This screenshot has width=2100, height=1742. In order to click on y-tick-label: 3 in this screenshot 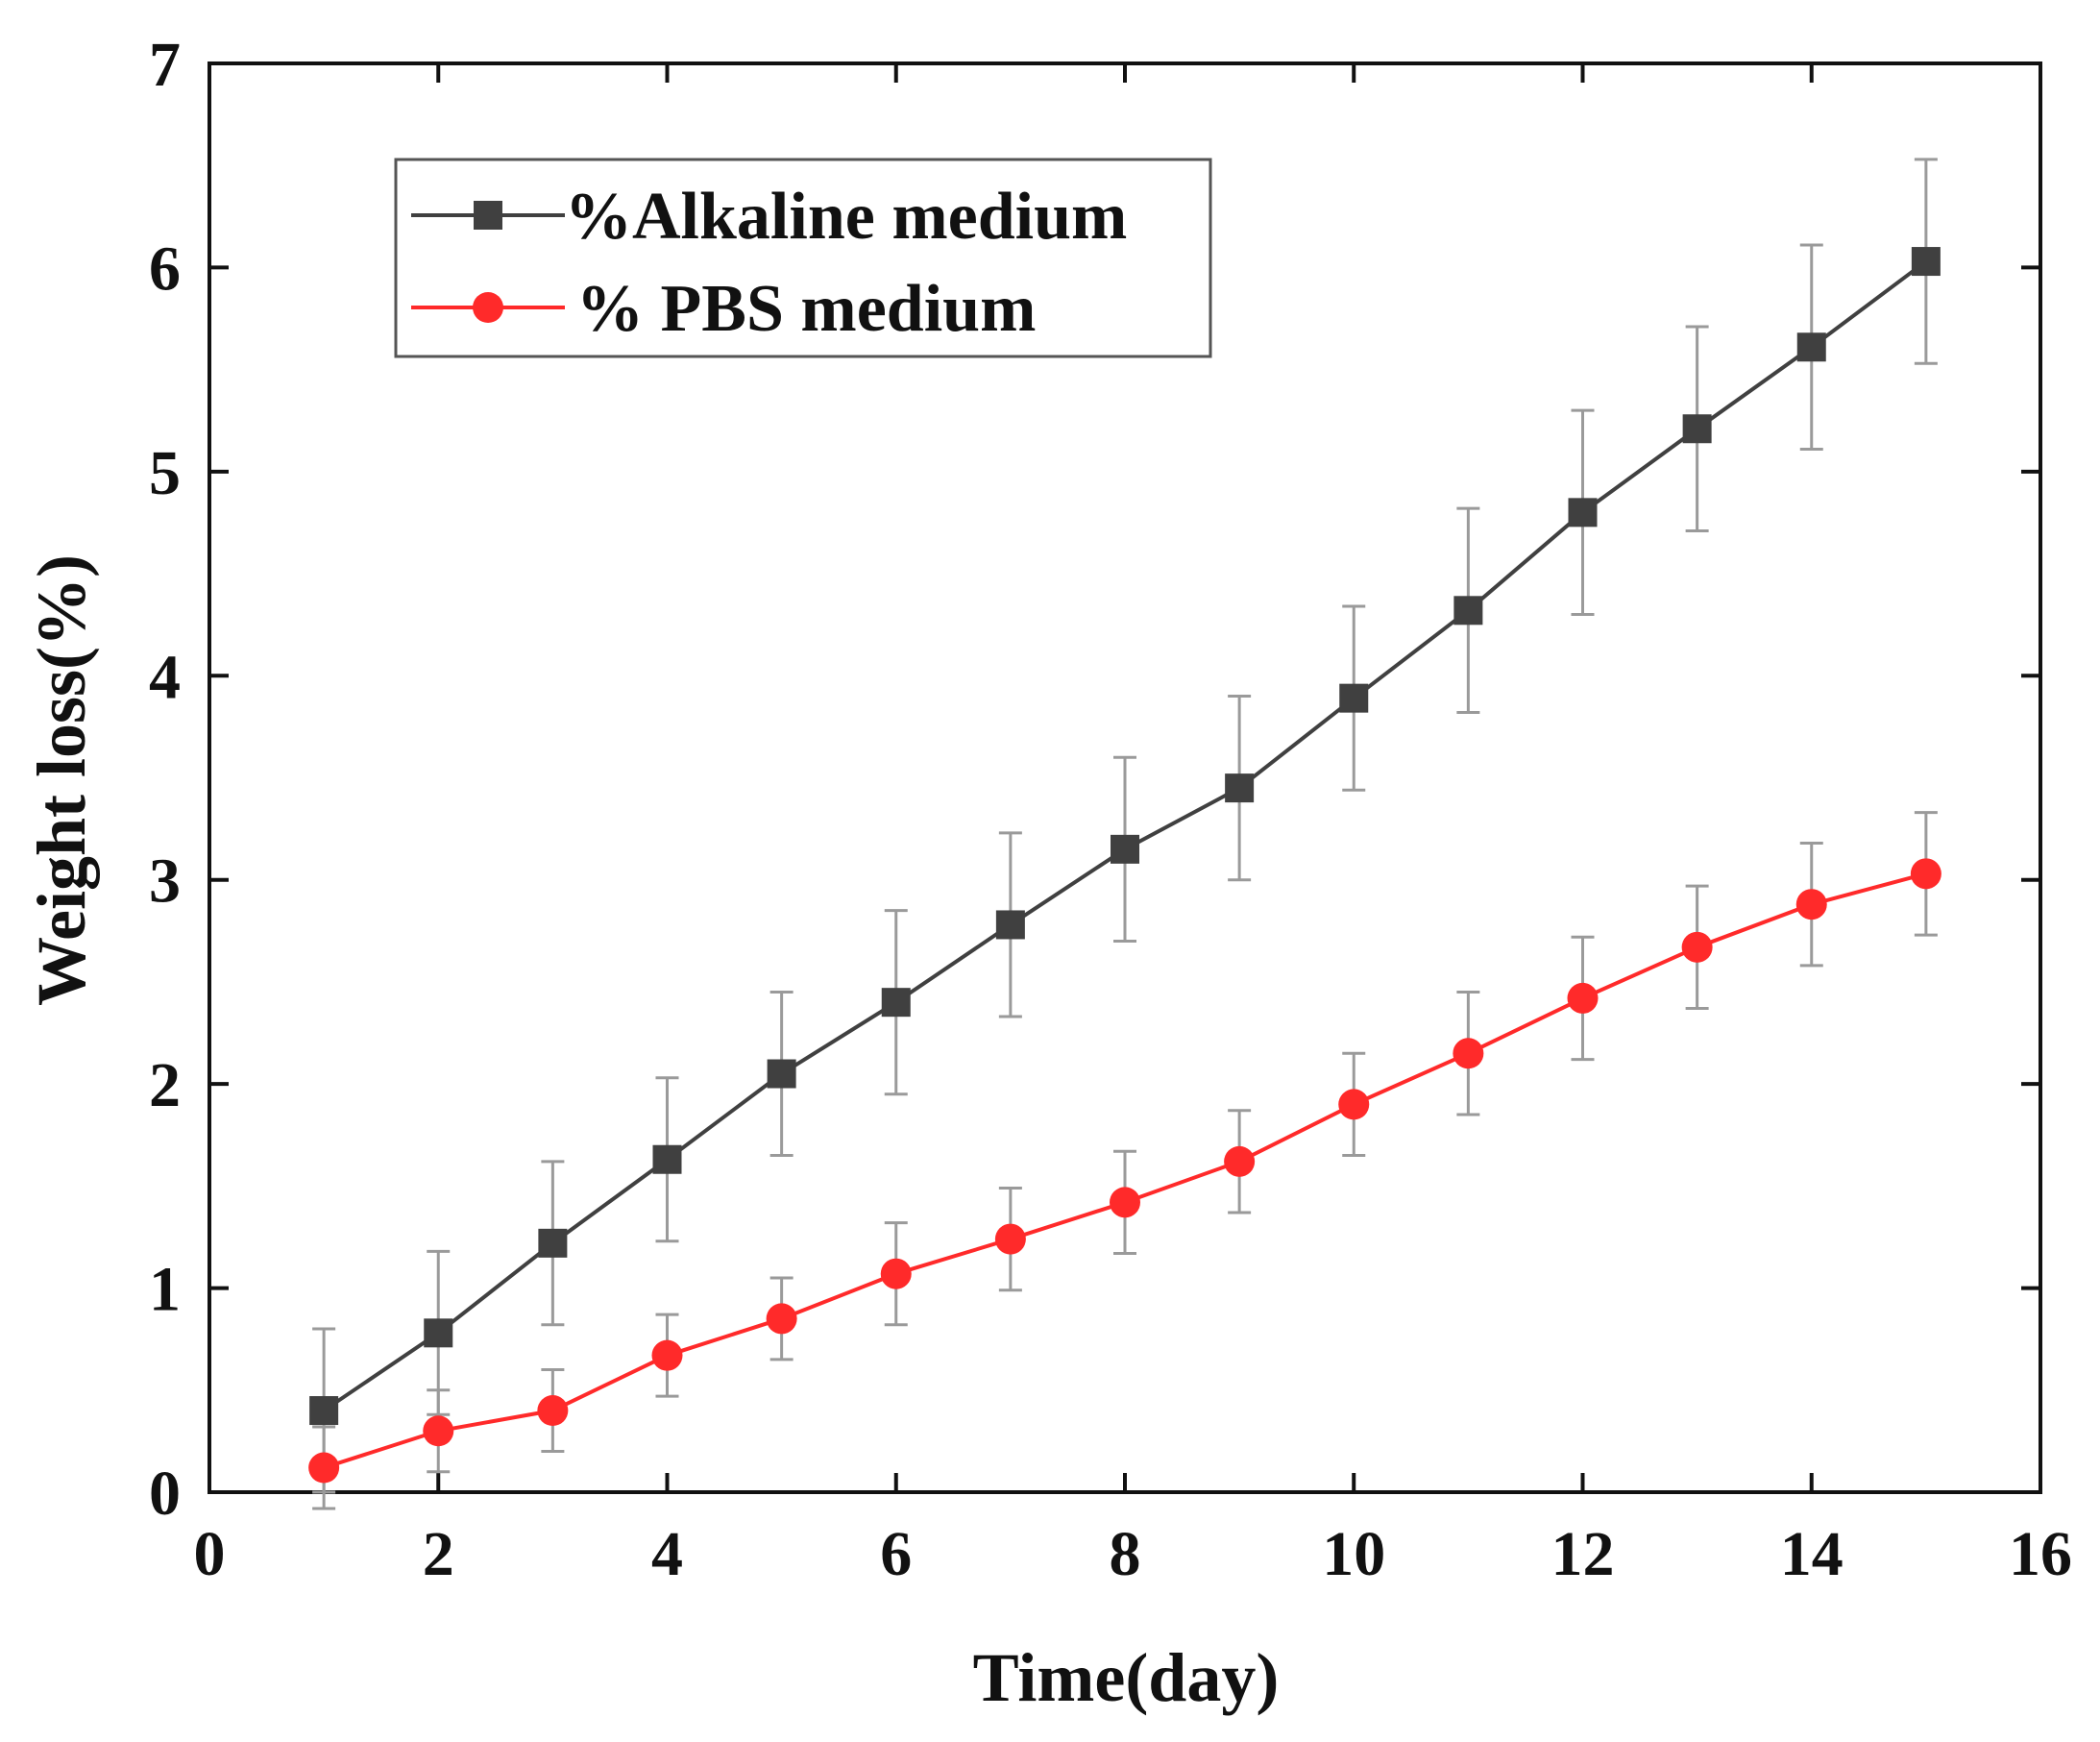, I will do `click(165, 882)`.